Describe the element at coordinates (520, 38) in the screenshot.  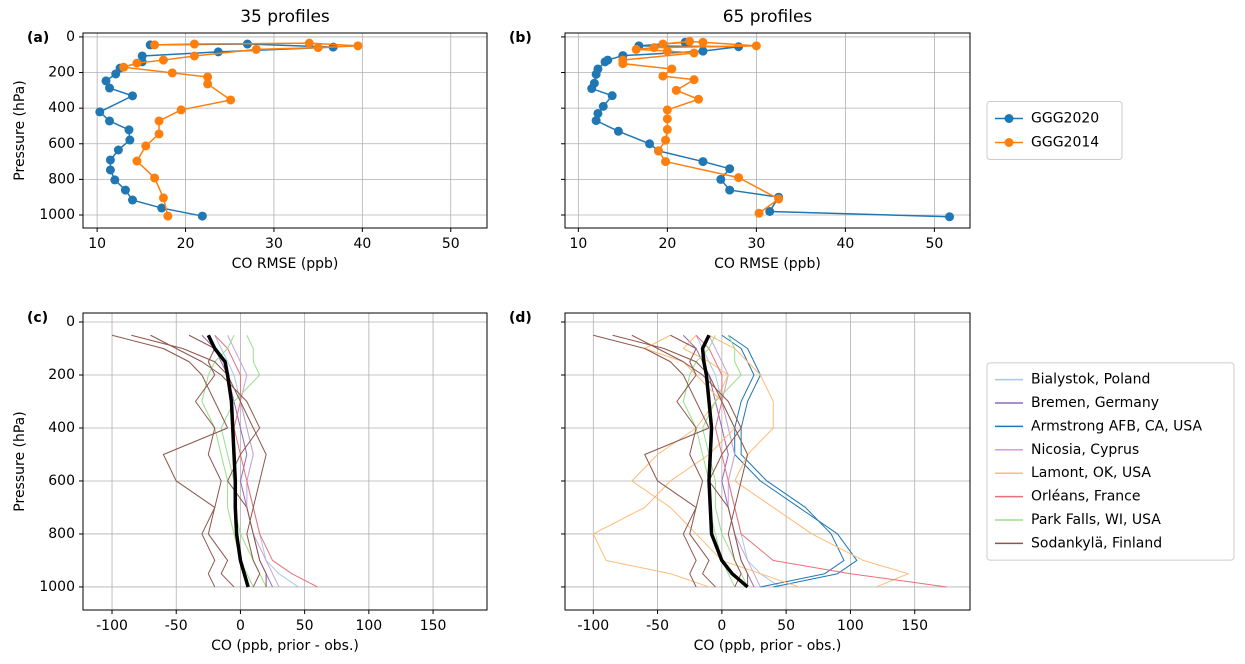
I see `panel-label: (b)` at that location.